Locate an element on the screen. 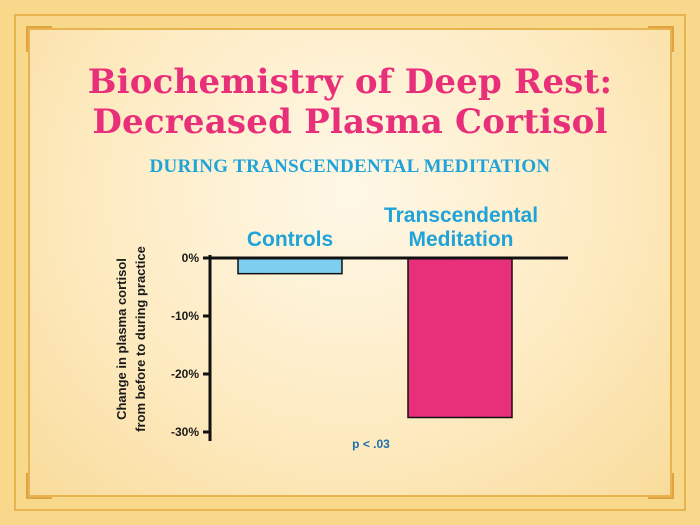  y-axis-title-line-1: Change in plasma cortisol is located at coordinates (121, 339).